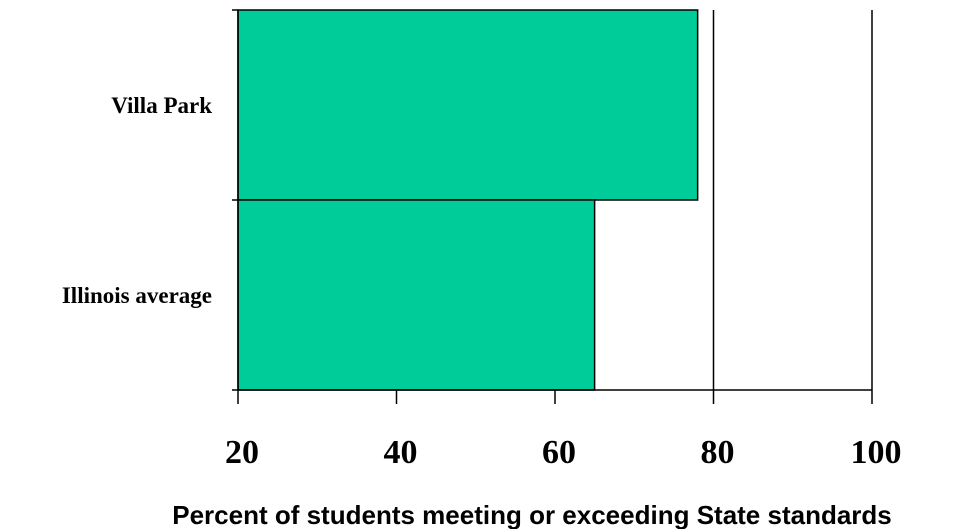  What do you see at coordinates (161, 105) in the screenshot?
I see `category-label-villa-park: Villa Park` at bounding box center [161, 105].